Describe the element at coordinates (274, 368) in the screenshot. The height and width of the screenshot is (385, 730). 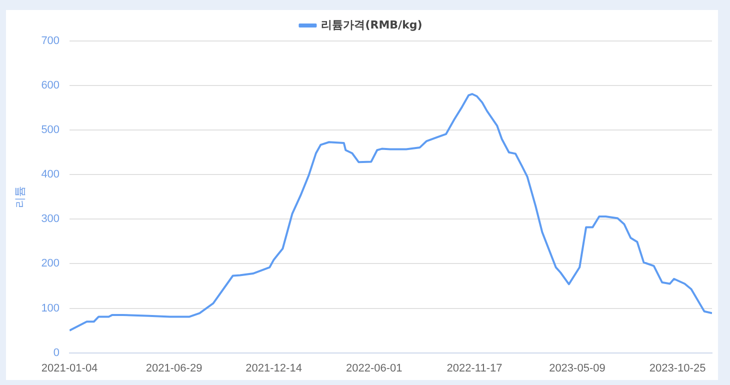
I see `x-tick-label: 2021-12-14` at that location.